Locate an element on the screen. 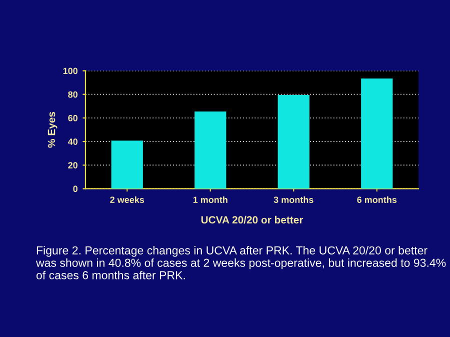  x-axis-title: UCVA 20/20 or better is located at coordinates (252, 220).